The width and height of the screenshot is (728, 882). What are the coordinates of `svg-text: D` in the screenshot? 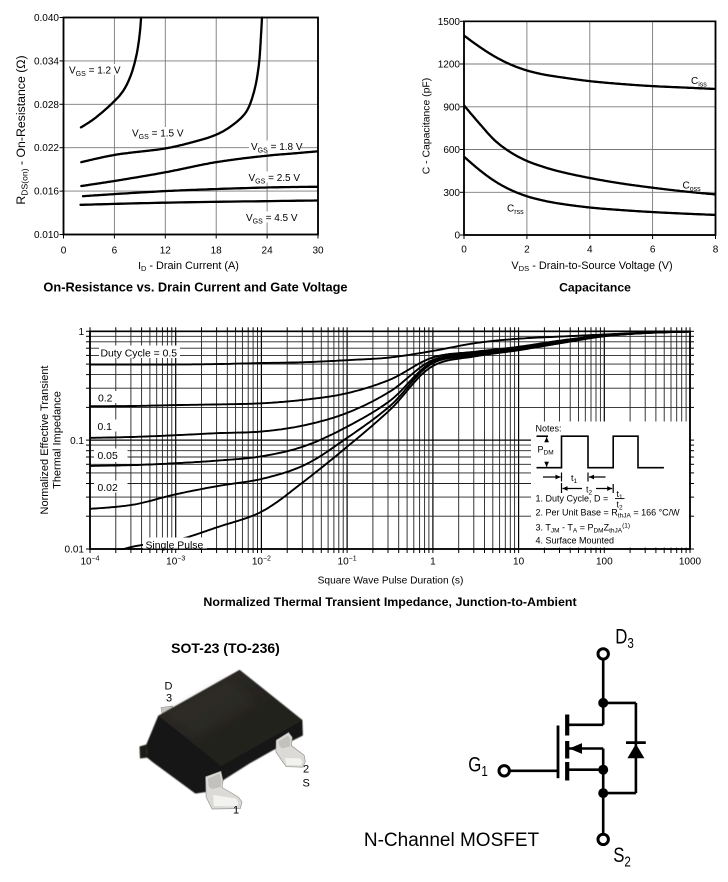 It's located at (169, 687).